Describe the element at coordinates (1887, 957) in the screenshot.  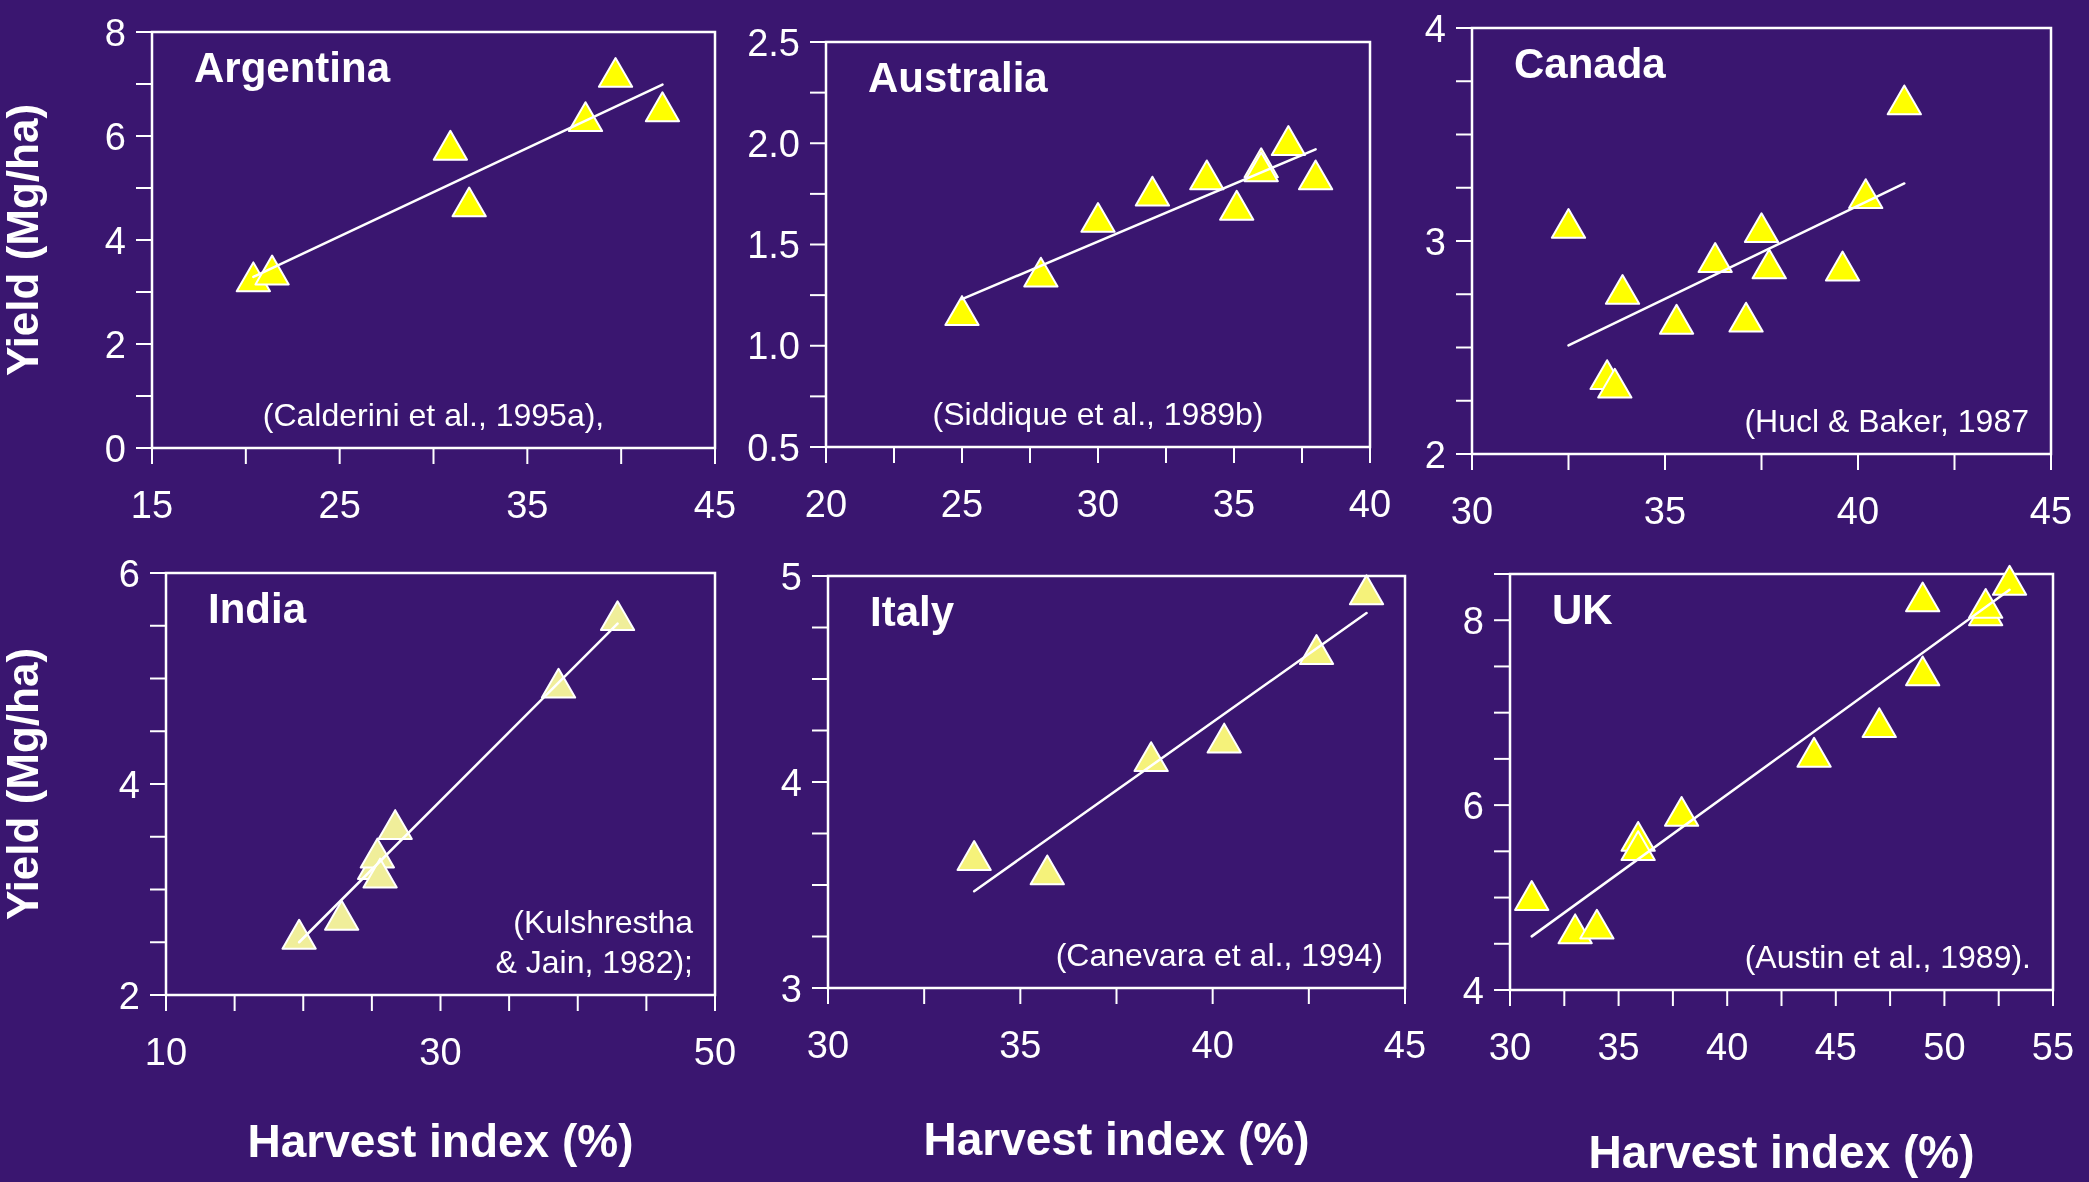
I see `annotation: (Austin et al., 1989).` at that location.